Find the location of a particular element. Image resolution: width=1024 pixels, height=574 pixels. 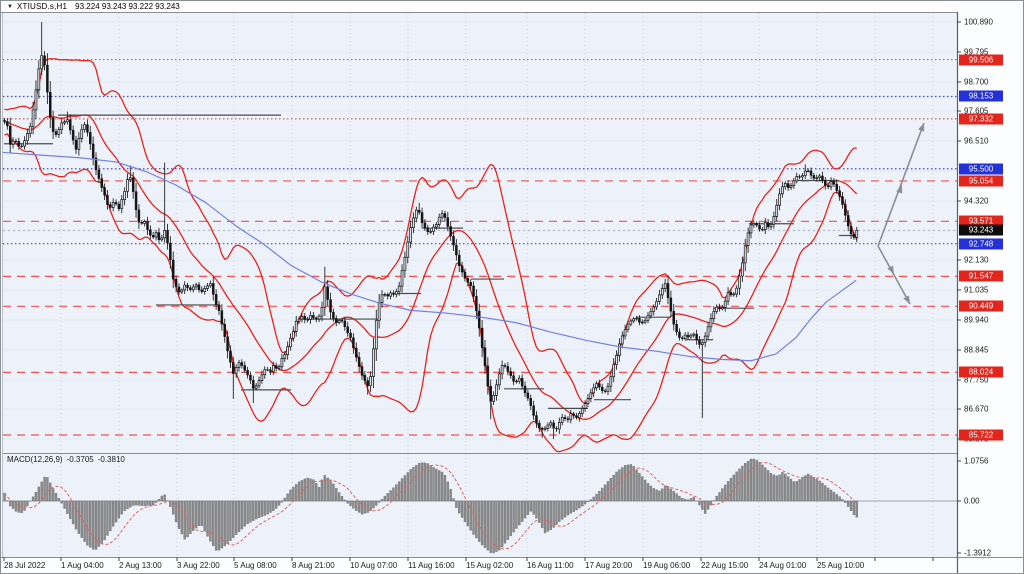

price-axis-label: 88.845 is located at coordinates (976, 350).